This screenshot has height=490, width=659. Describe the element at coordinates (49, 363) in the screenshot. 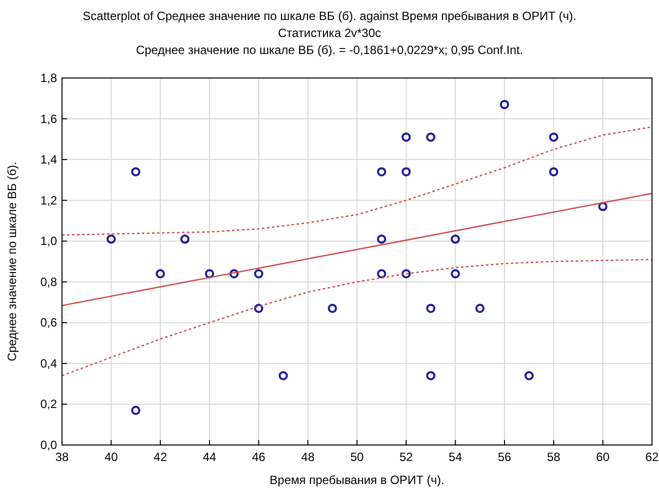

I see `y-tick-label: 0,4` at that location.